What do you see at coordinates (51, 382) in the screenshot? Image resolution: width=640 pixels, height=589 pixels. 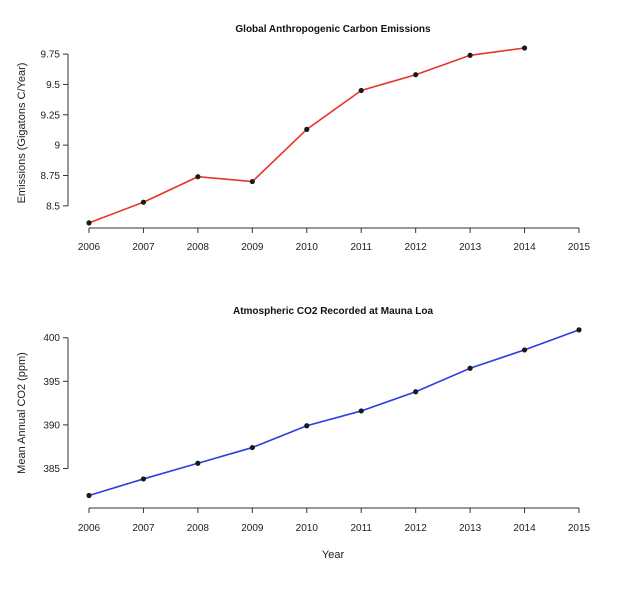 I see `y-tick-label: 395` at bounding box center [51, 382].